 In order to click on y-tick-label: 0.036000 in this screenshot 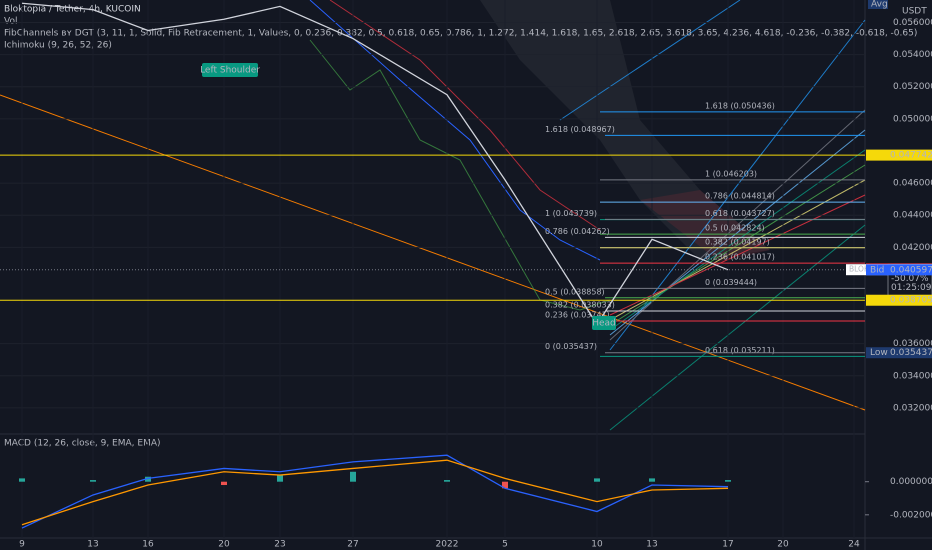, I will do `click(912, 344)`.